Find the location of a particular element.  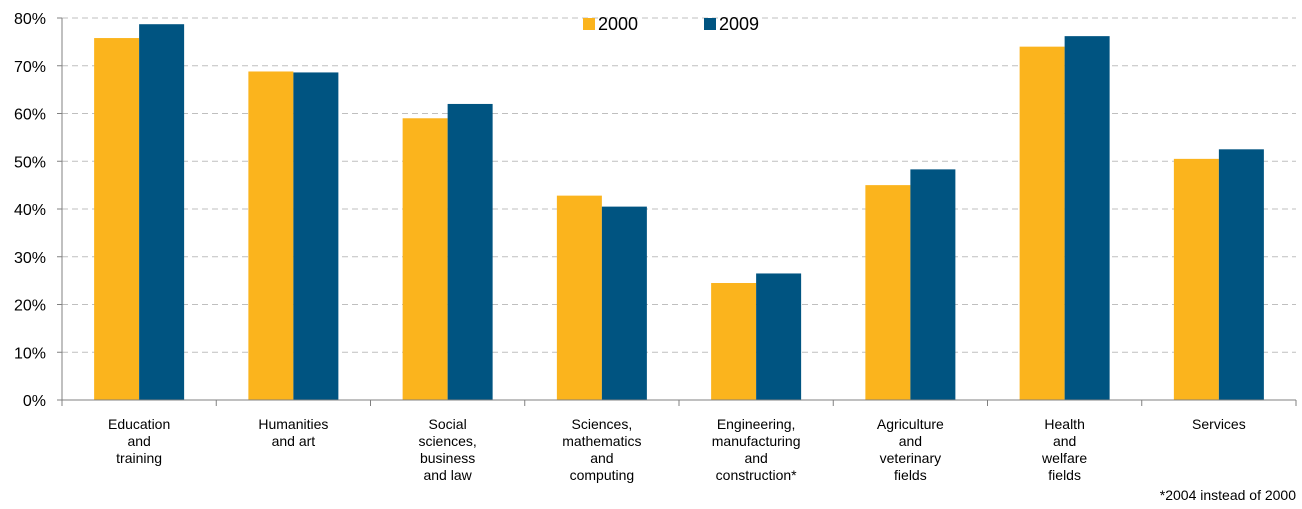

y-tick-label: 70% is located at coordinates (30, 67).